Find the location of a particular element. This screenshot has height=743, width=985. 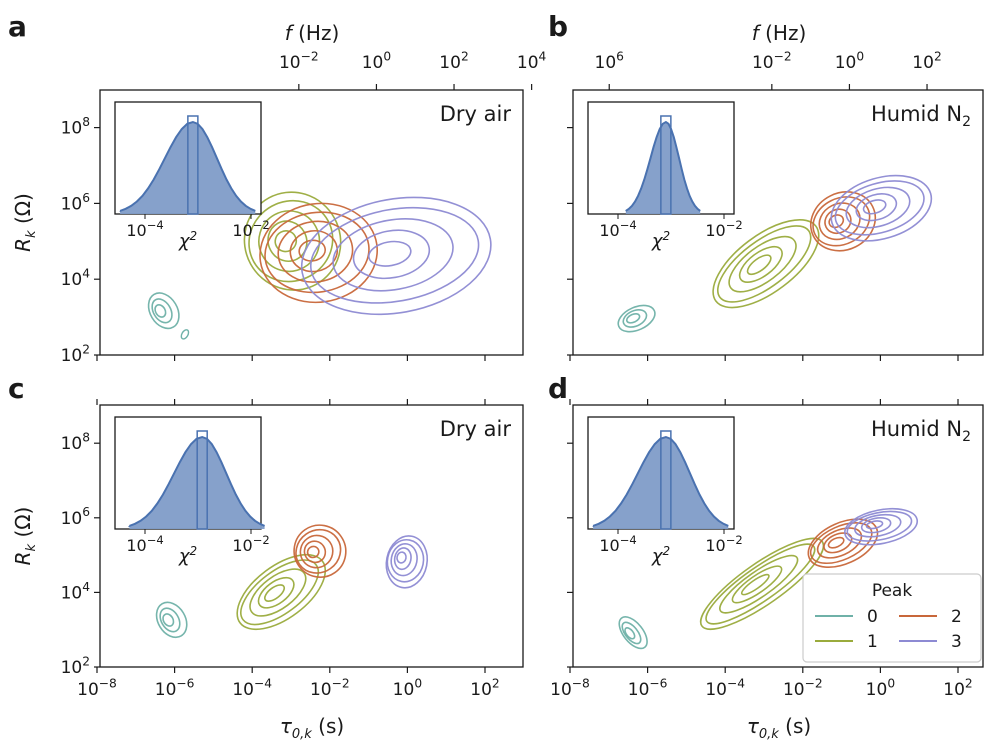

panel-d-inset: 10−4 10−2 χ2 is located at coordinates (665, 491).